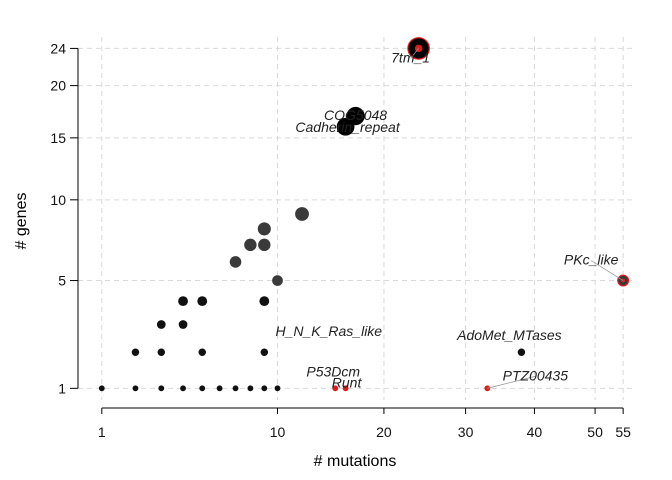 The height and width of the screenshot is (480, 672). What do you see at coordinates (623, 432) in the screenshot?
I see `x-tick-label: 55` at bounding box center [623, 432].